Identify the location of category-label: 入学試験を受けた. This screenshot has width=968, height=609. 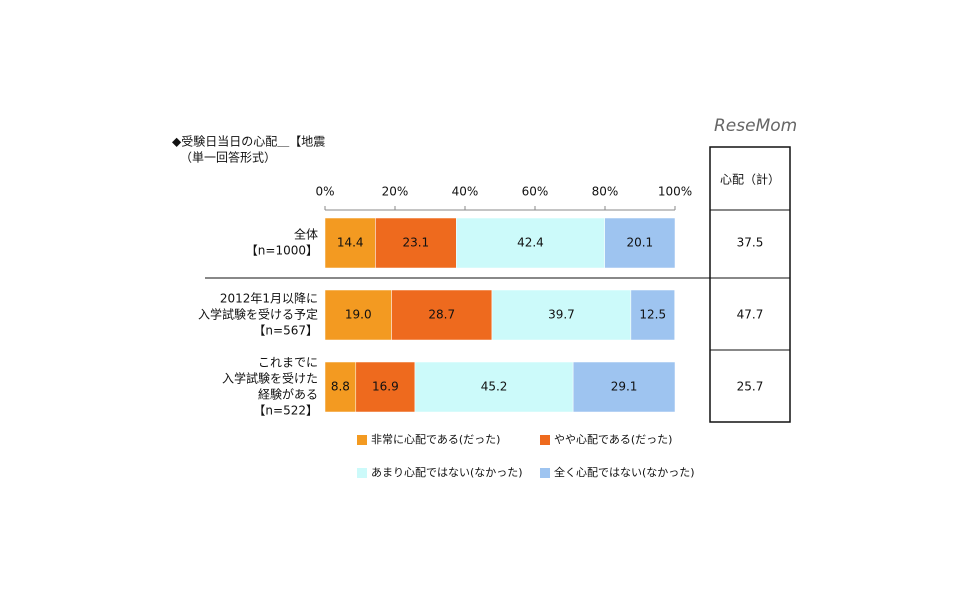
(270, 378).